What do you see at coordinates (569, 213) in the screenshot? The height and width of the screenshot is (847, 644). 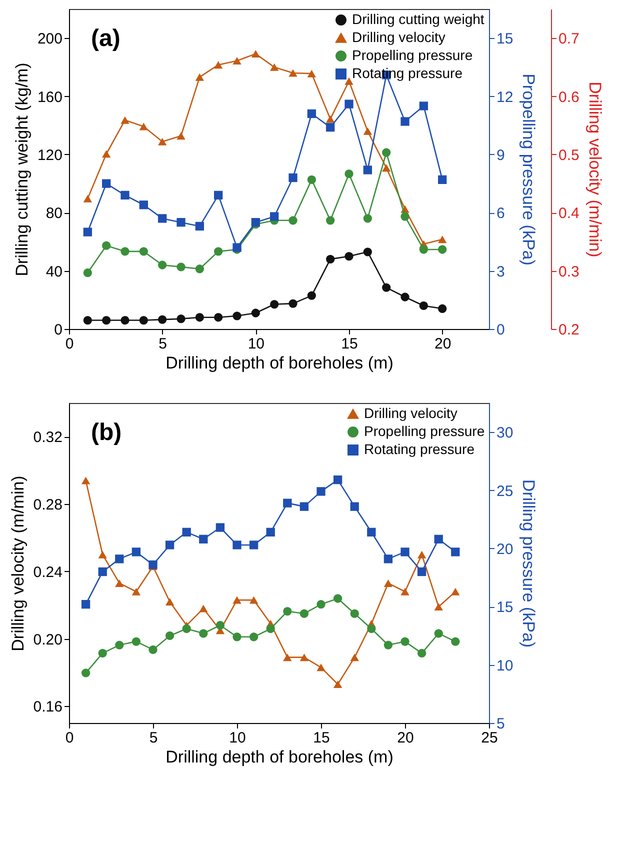 I see `y3-tick-label: 0.4` at bounding box center [569, 213].